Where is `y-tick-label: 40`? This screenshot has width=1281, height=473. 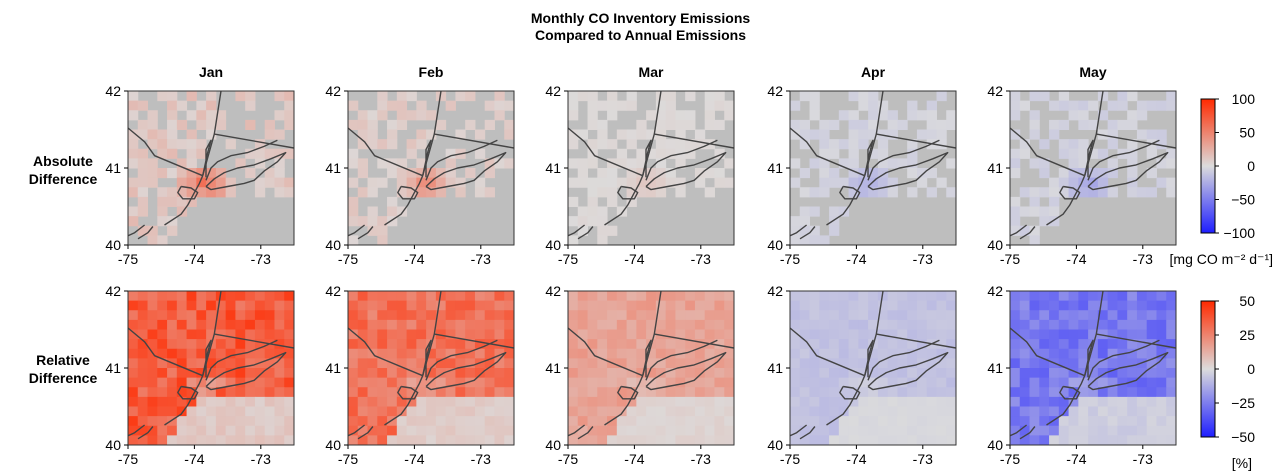 y-tick-label: 40 is located at coordinates (995, 245).